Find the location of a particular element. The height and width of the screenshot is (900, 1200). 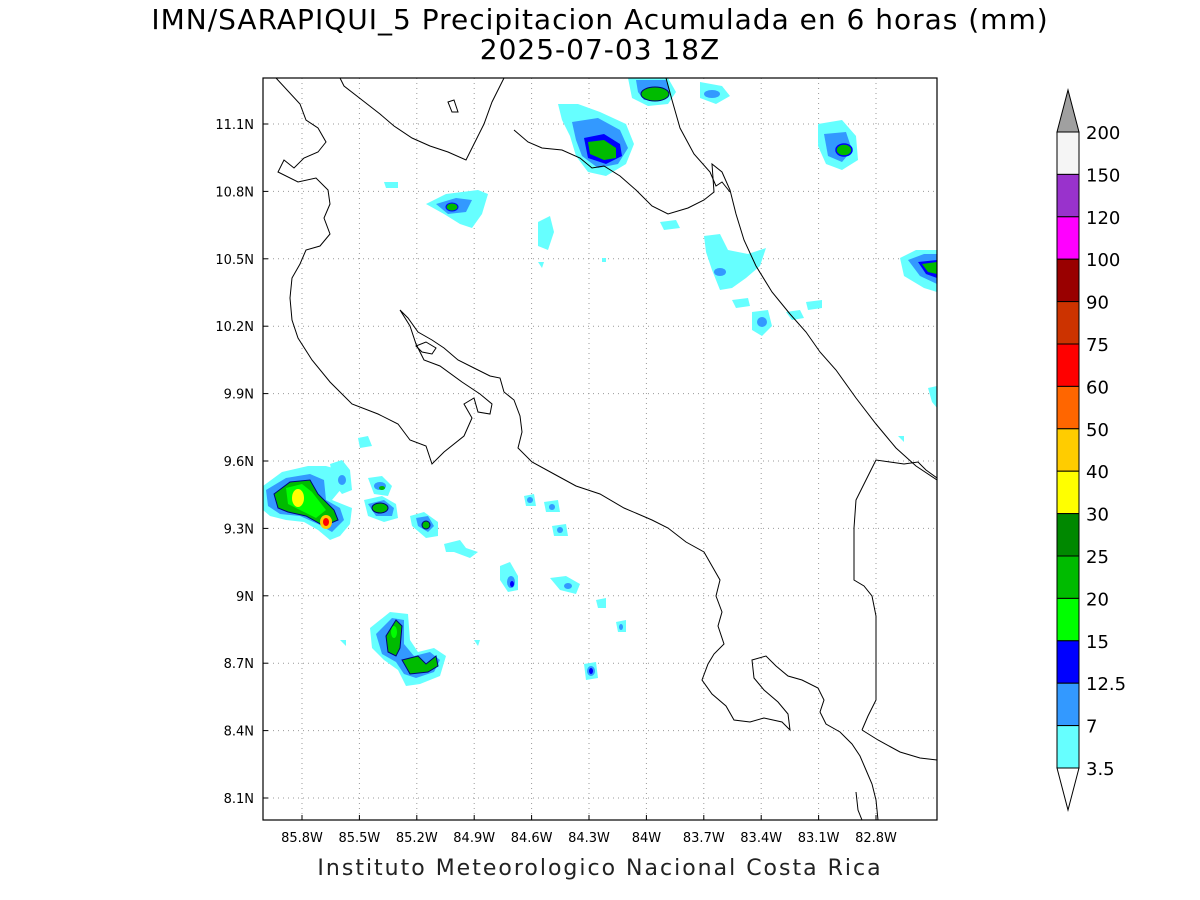

lat-tick-label: 8.1N is located at coordinates (239, 799).